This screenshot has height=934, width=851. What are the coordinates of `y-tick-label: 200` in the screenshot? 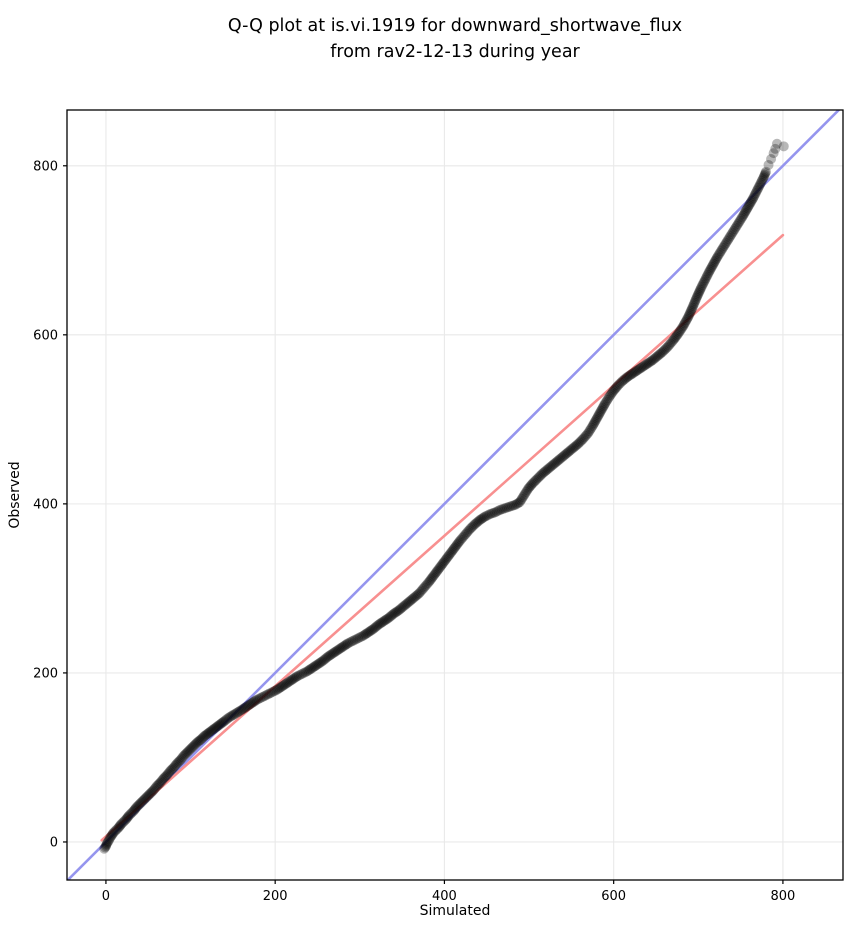 It's located at (45, 673).